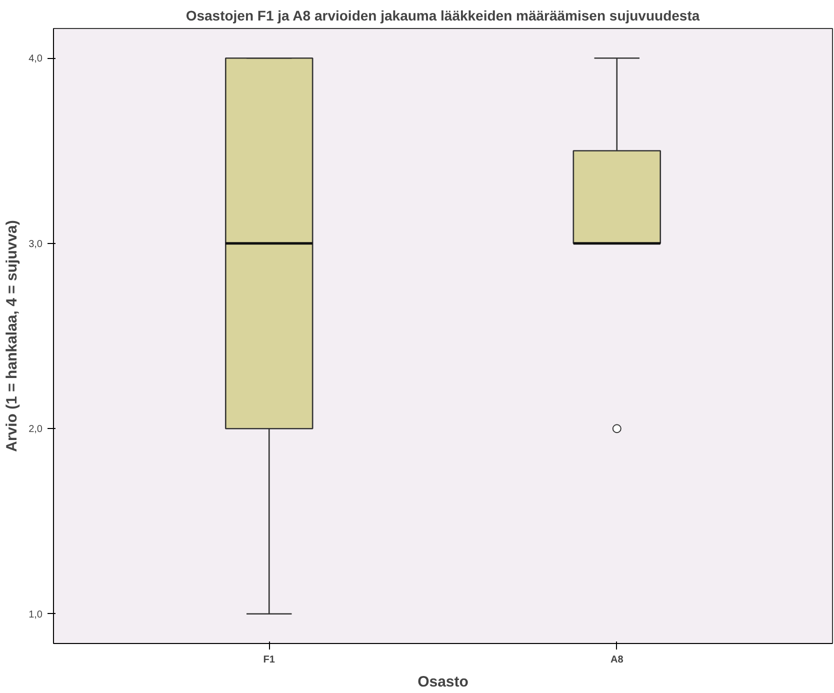 This screenshot has width=834, height=693. I want to click on chart-title: Osastojen F1 ja A8 arvioiden jakauma lääkkeiden määräämisen sujuvuudesta, so click(443, 16).